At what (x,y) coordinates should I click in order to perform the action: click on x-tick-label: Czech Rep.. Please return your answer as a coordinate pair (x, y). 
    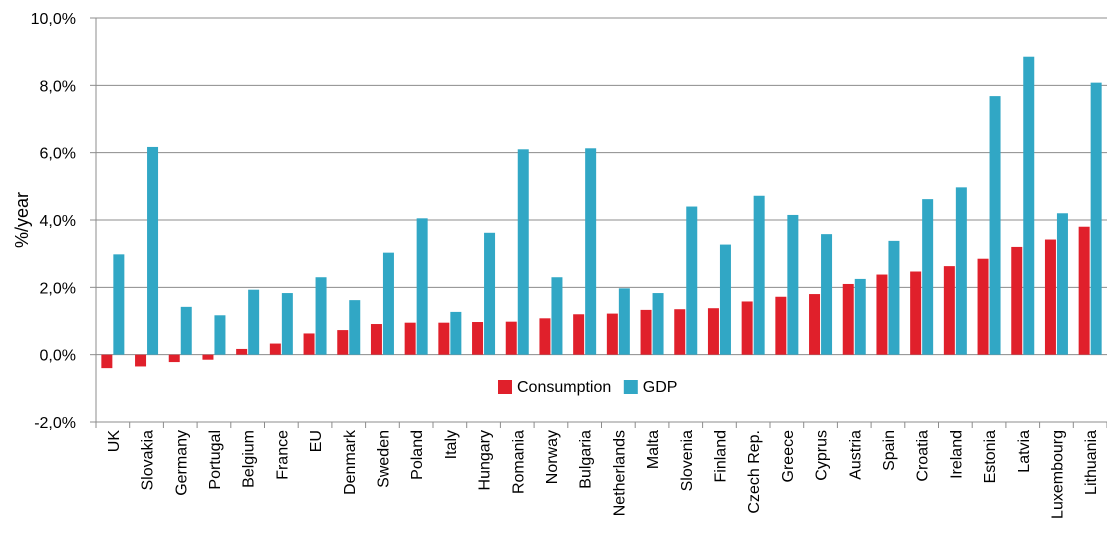
    Looking at the image, I should click on (754, 472).